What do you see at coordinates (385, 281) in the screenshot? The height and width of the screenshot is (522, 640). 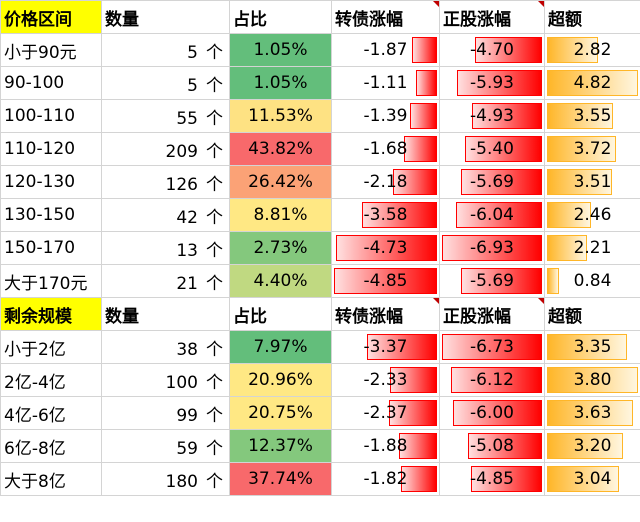 I see `cb-change-cell: -4.85` at bounding box center [385, 281].